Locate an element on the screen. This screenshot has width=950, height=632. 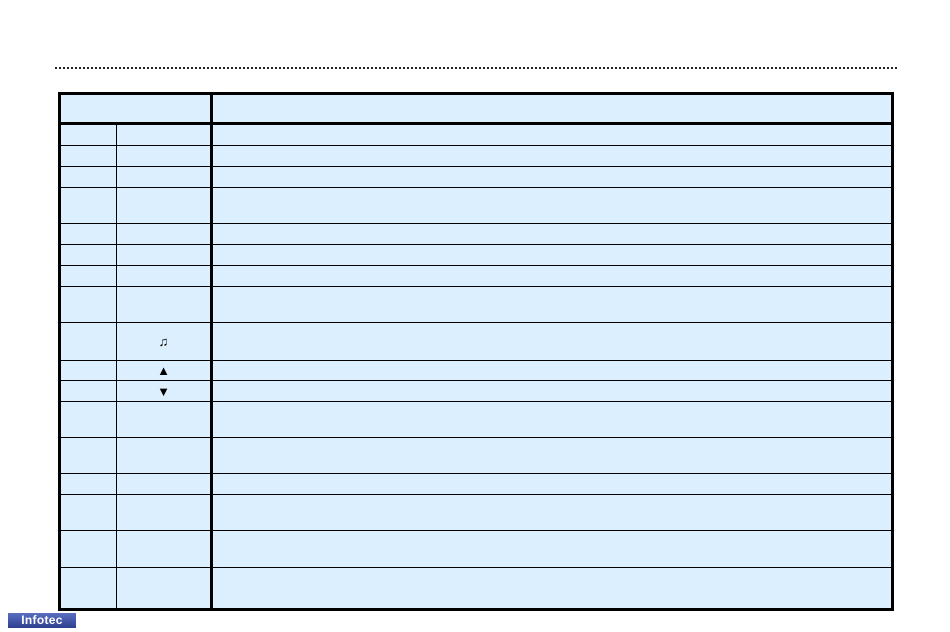
triangle-down-icon: ▼ is located at coordinates (164, 391).